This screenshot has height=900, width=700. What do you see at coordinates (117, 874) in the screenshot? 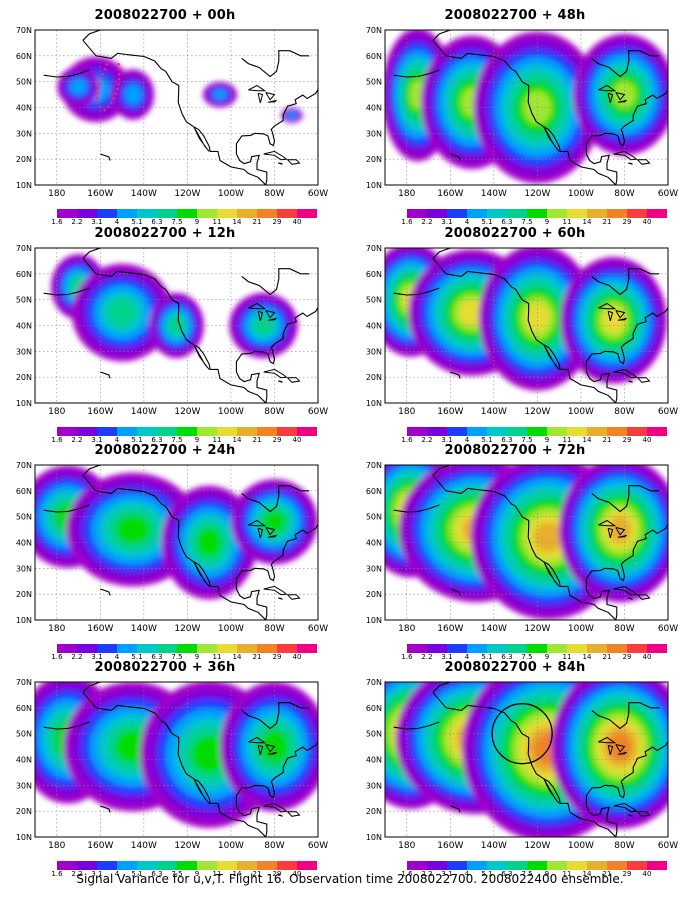
I see `colorbar-label: 4` at bounding box center [117, 874].